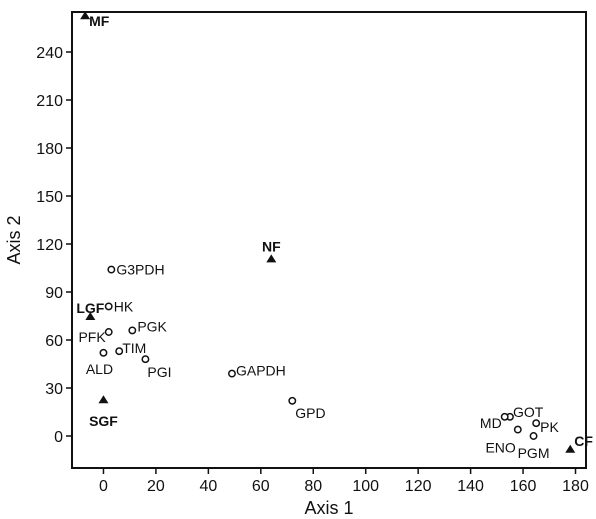  I want to click on y-tick-label: 30, so click(54, 389).